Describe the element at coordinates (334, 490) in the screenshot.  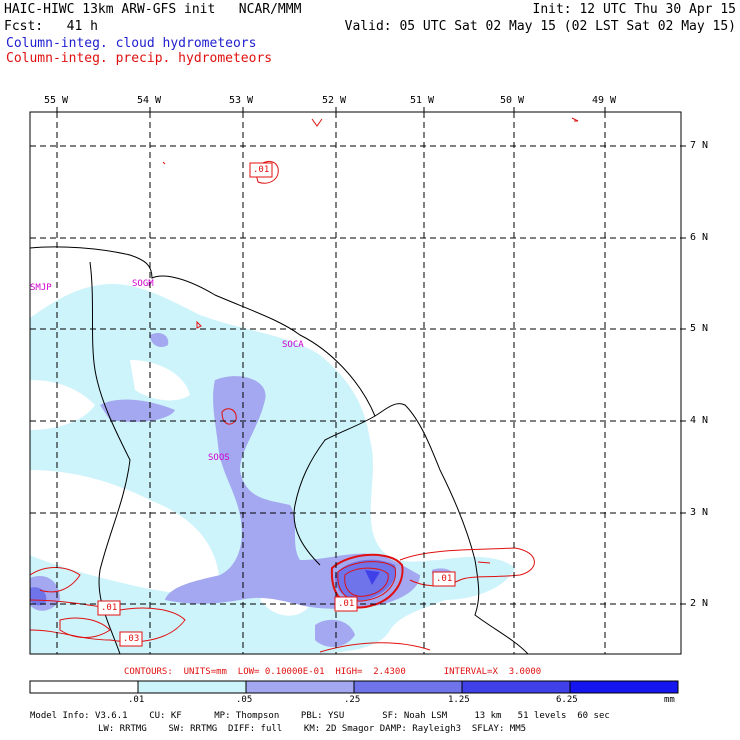
I see `border-east` at that location.